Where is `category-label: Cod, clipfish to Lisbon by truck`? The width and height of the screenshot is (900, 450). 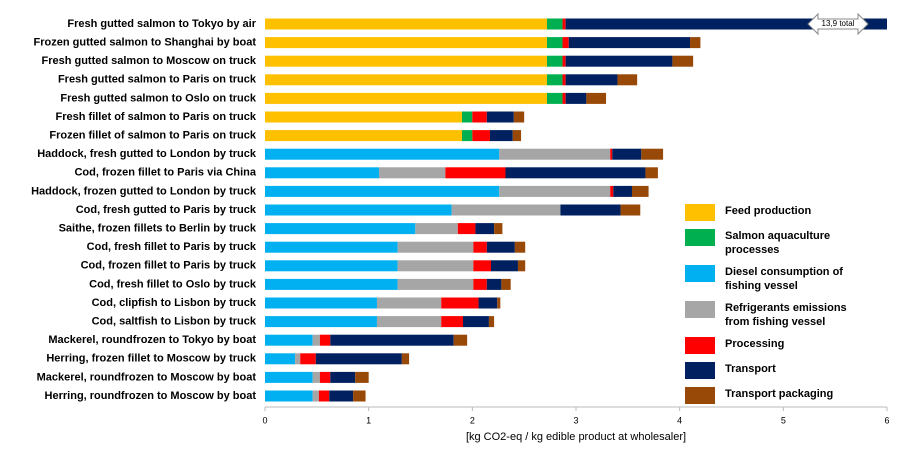
category-label: Cod, clipfish to Lisbon by truck is located at coordinates (174, 303).